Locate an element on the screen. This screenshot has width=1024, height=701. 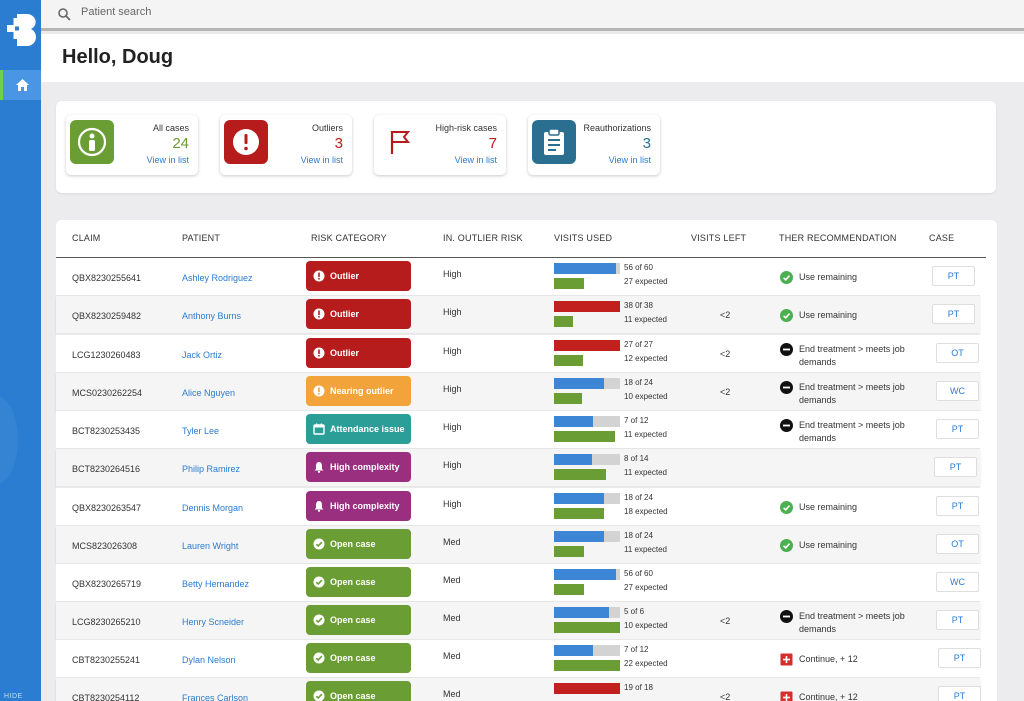
visits-used-text: 8 of 14 is located at coordinates (636, 458).